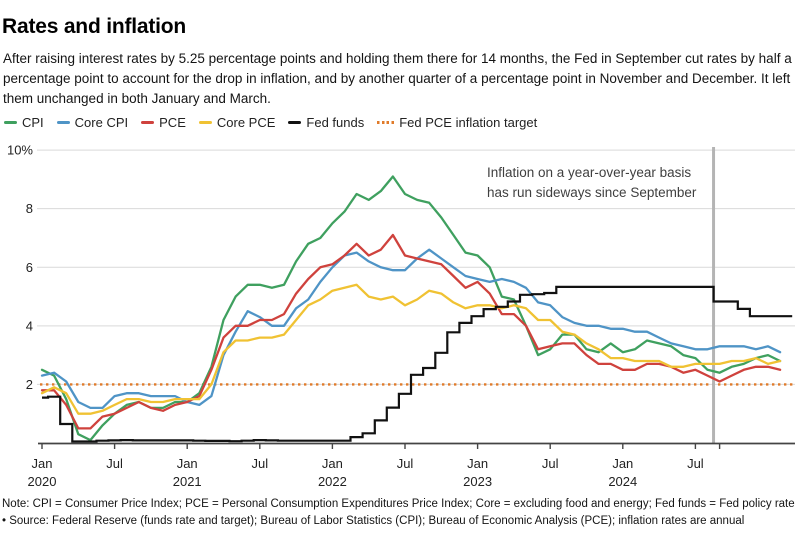  Describe the element at coordinates (589, 172) in the screenshot. I see `annotation-line-1: Inflation on a year-over-year basis` at that location.